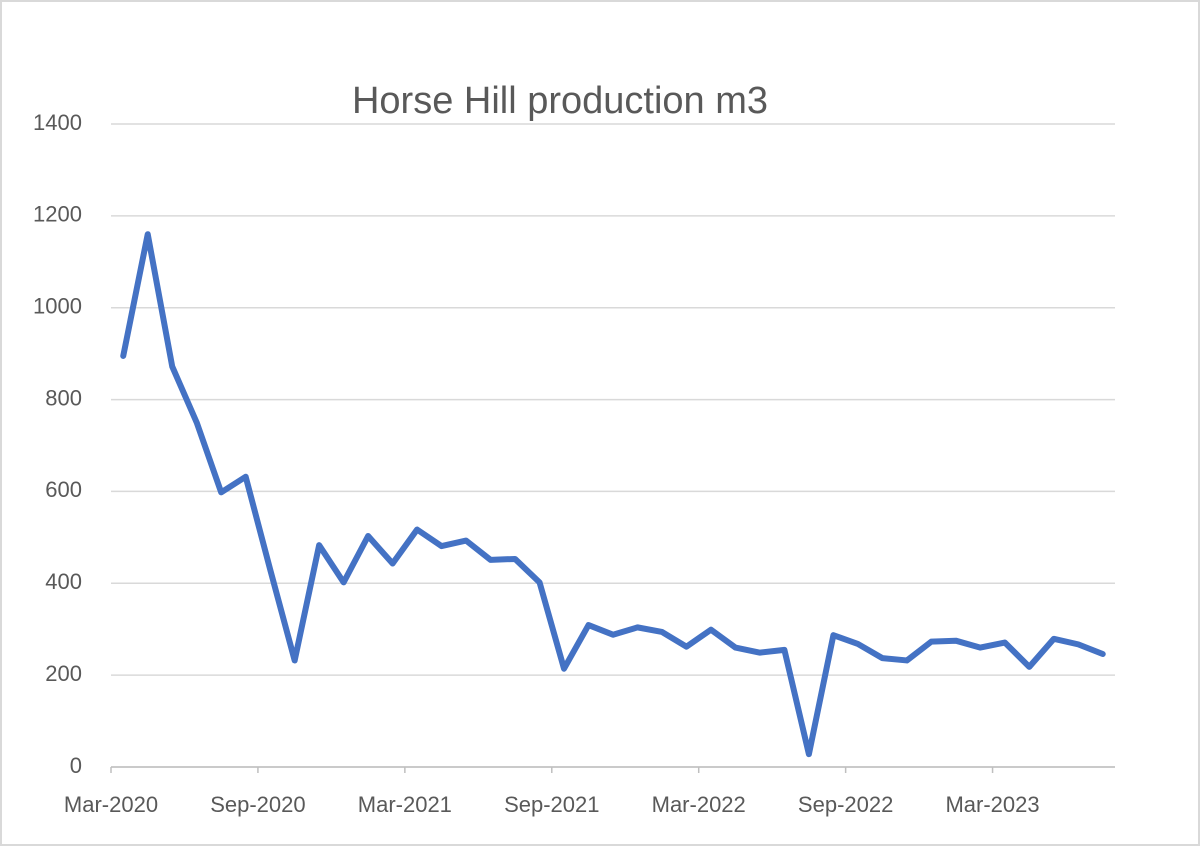  I want to click on y-tick-label: 800, so click(63, 397).